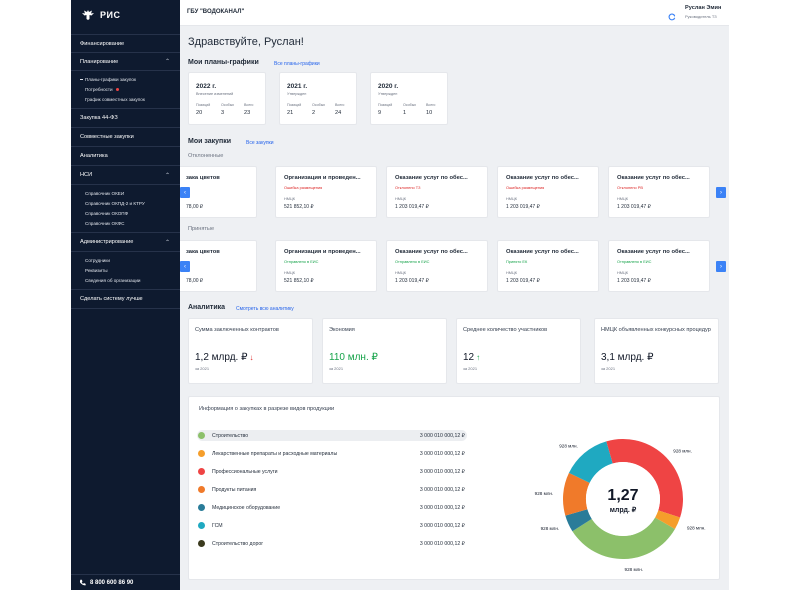 This screenshot has width=800, height=590. I want to click on greeting: Здравствуйте, Руслан!, so click(246, 42).